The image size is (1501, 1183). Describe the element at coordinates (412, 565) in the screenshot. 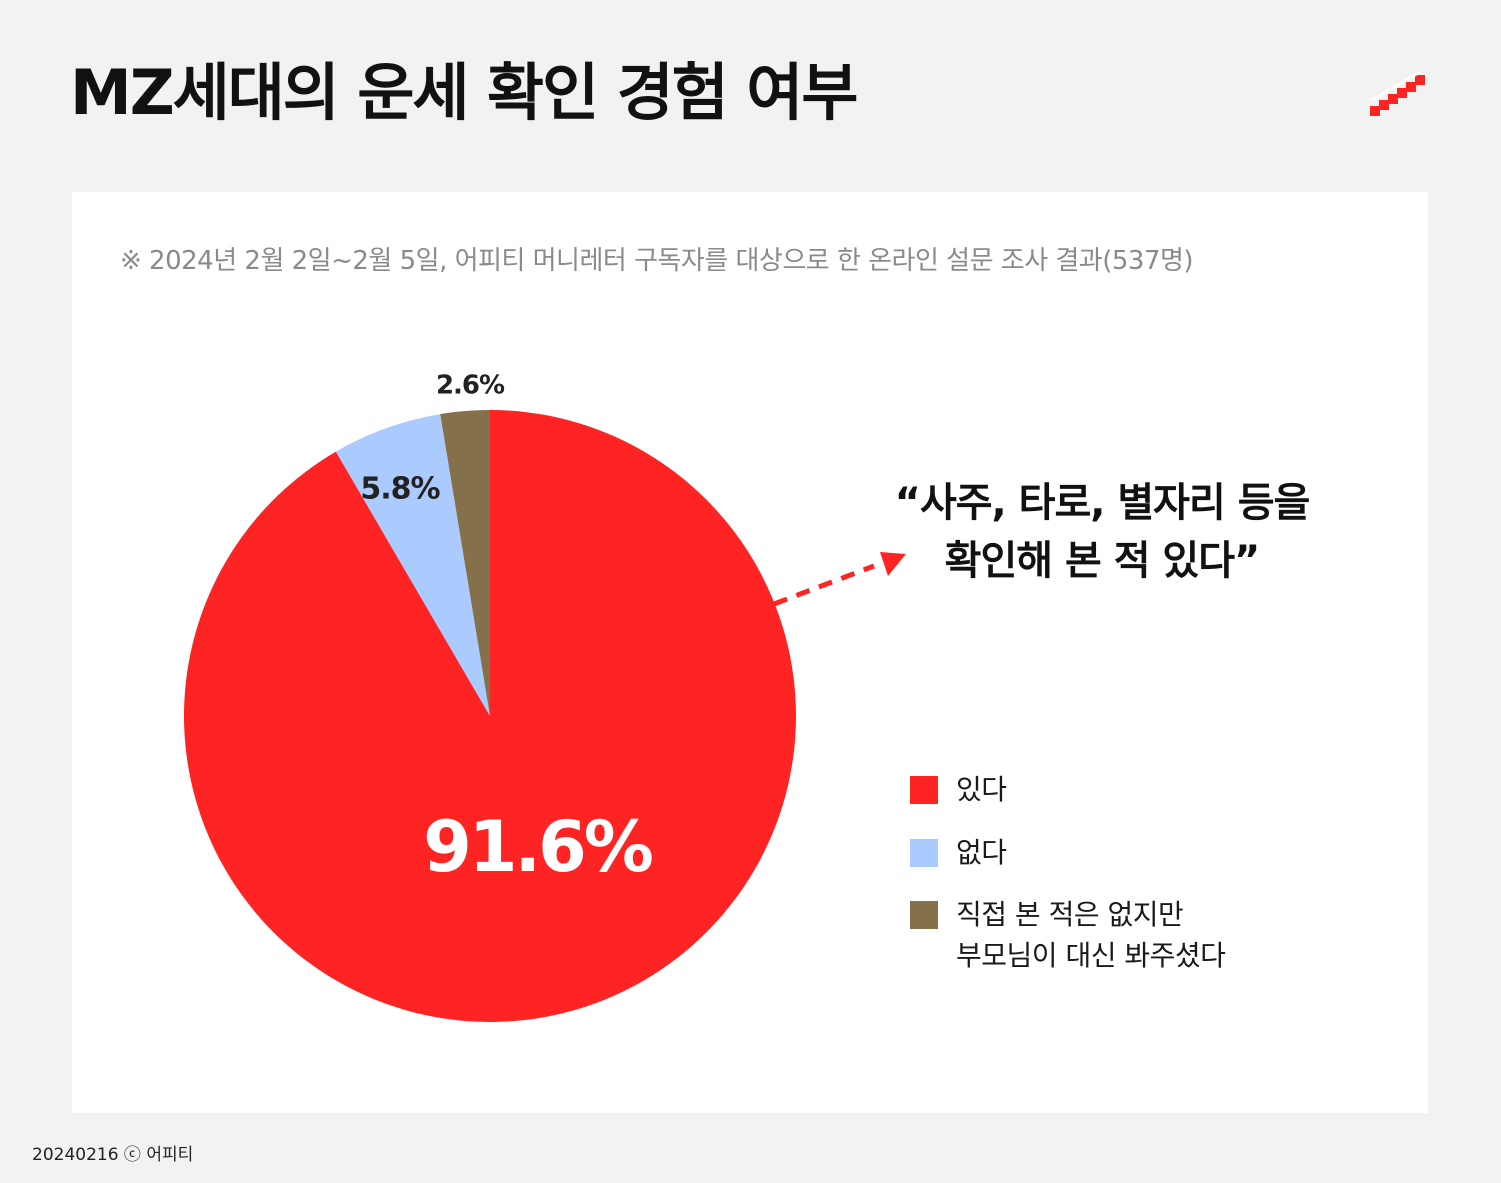

I see `pie-slice-no` at that location.